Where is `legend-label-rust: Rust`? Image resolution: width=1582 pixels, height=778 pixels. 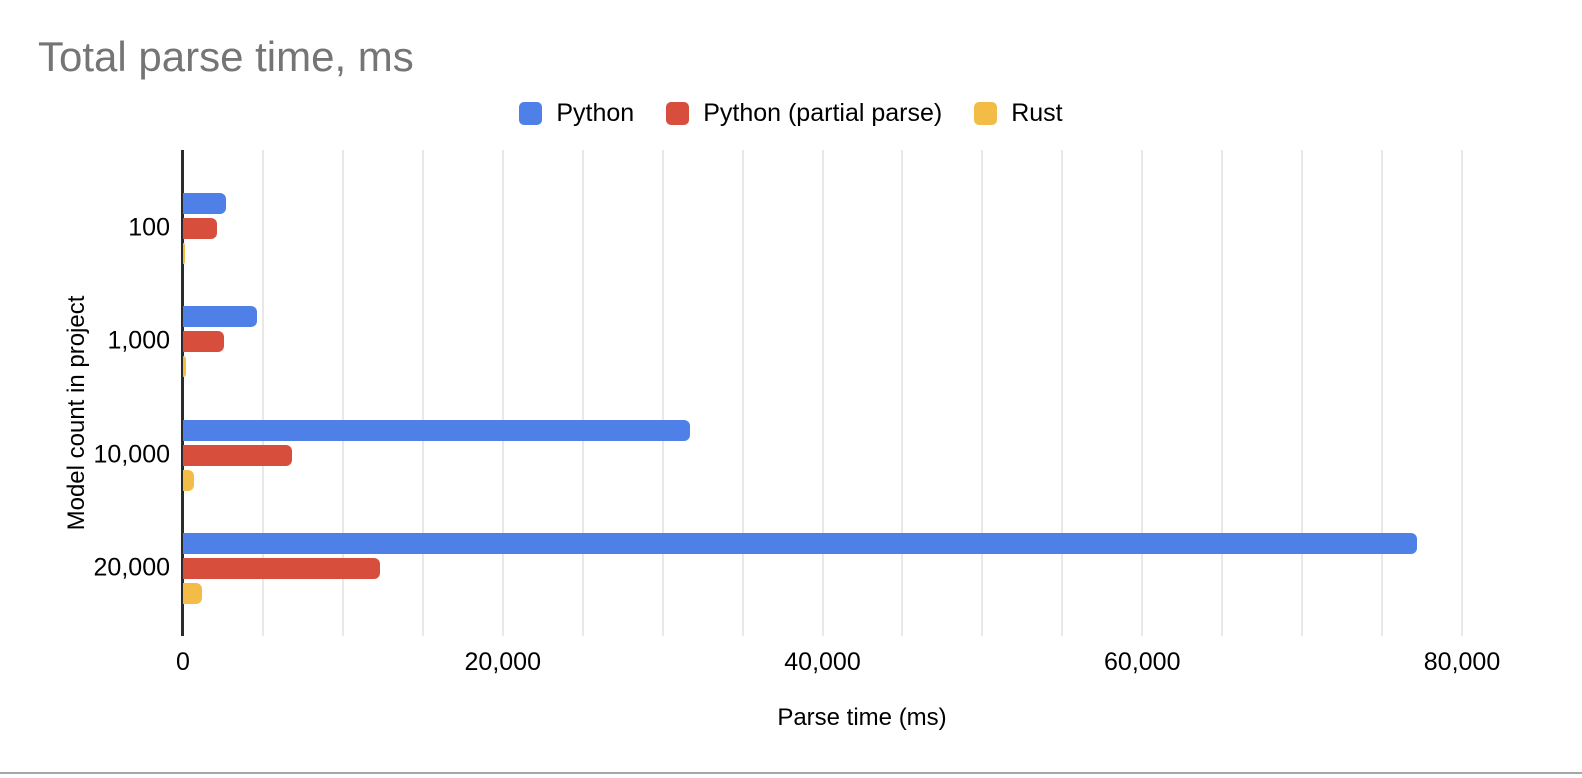
legend-label-rust: Rust is located at coordinates (1037, 113).